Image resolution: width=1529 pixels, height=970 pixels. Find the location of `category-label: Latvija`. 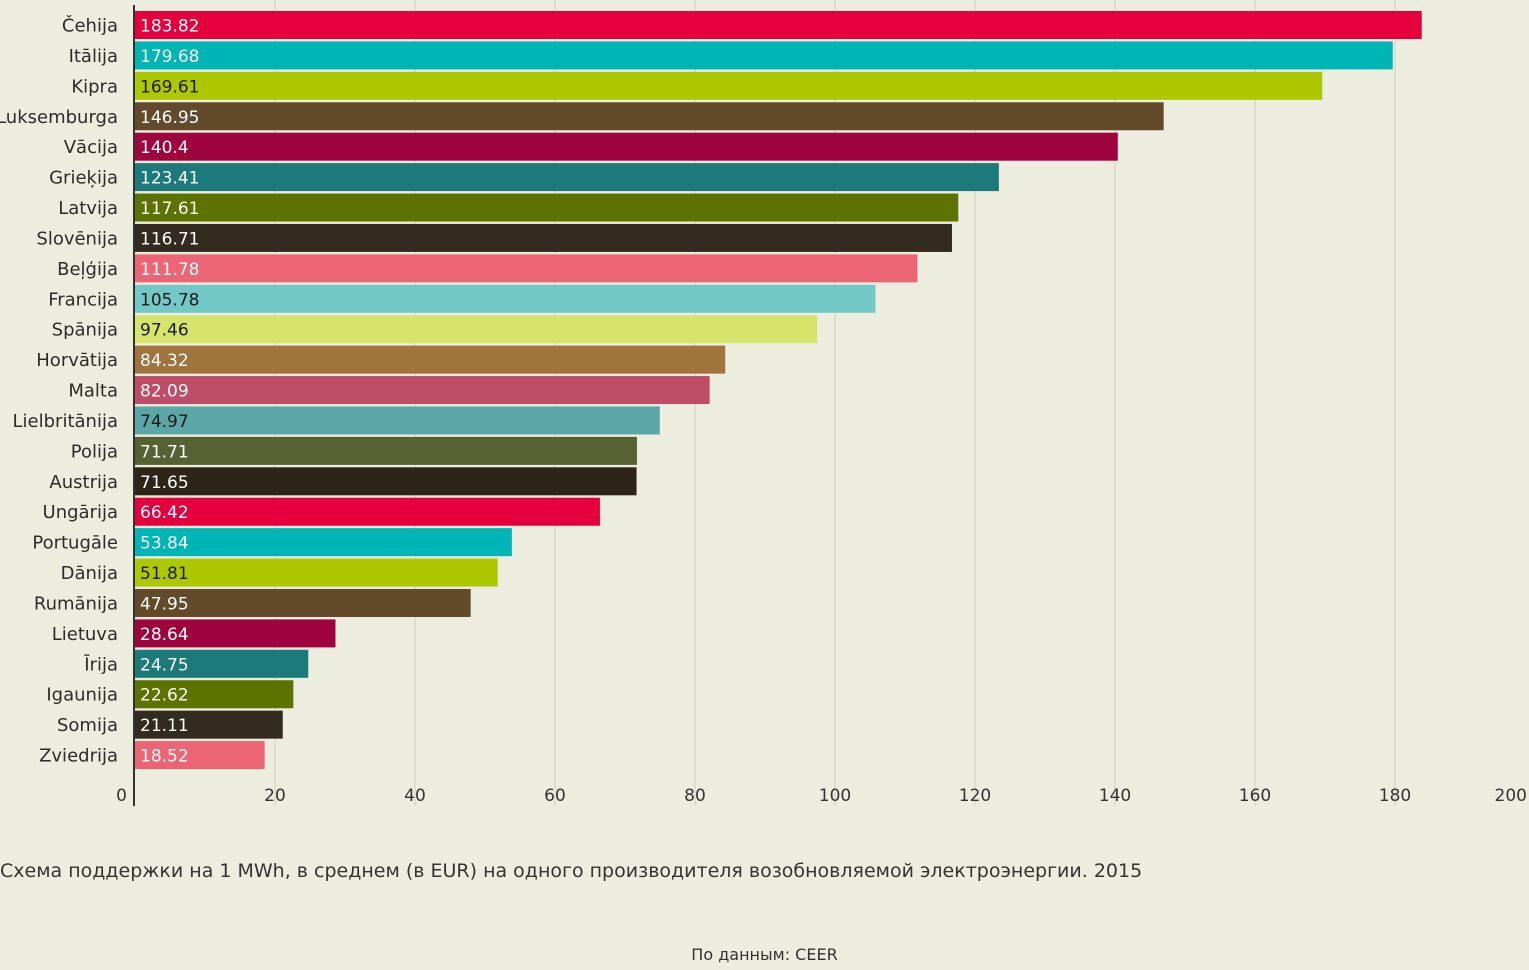

category-label: Latvija is located at coordinates (88, 208).